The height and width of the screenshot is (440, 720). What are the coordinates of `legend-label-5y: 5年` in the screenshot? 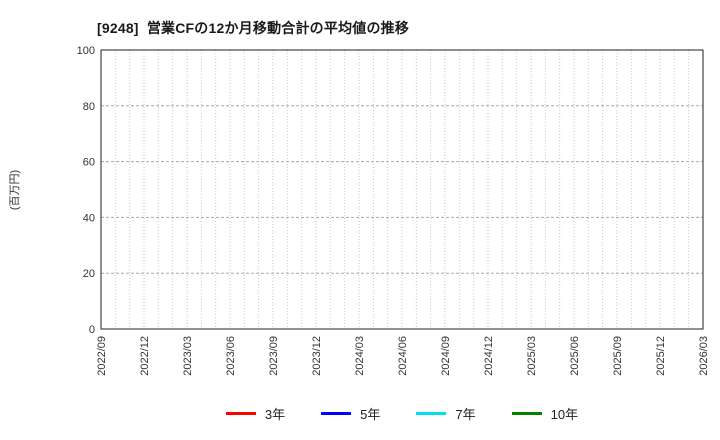 It's located at (370, 414).